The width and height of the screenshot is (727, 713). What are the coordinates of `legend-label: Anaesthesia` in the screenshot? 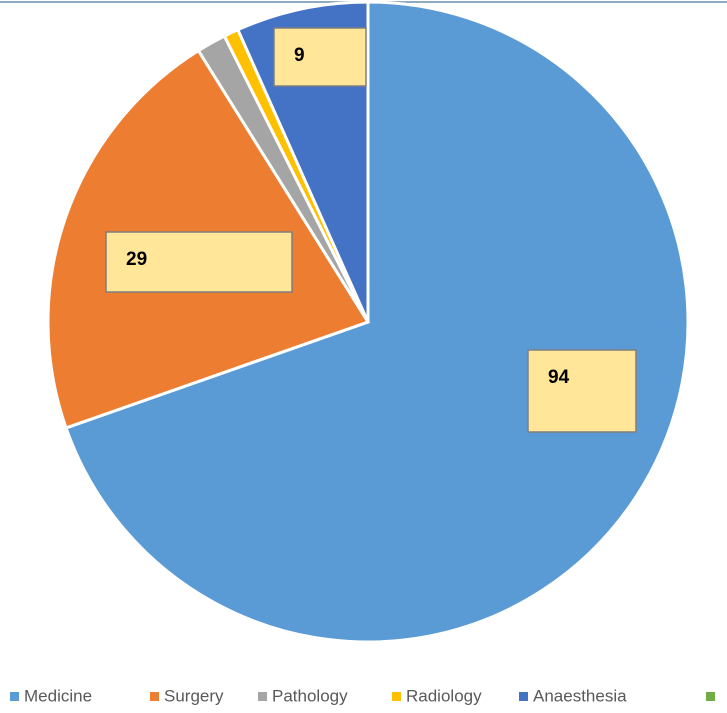 It's located at (580, 695).